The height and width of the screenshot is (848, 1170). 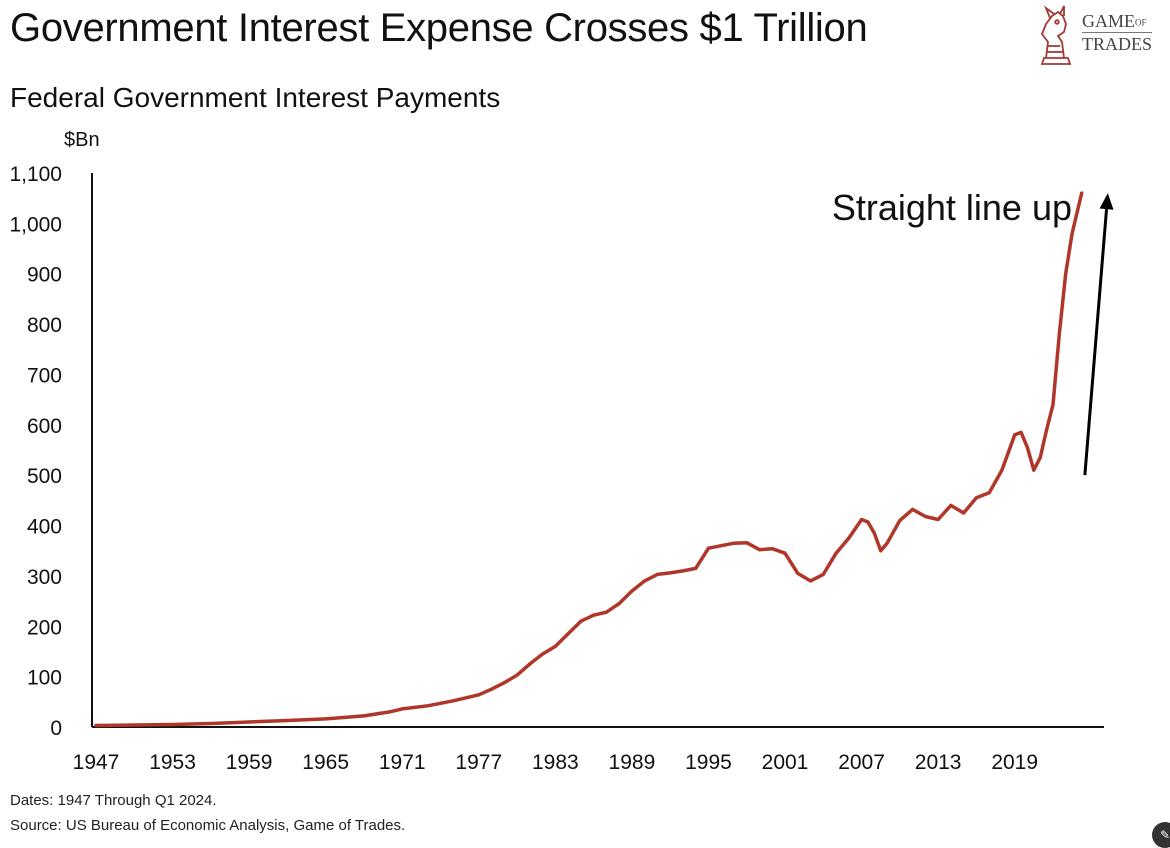 What do you see at coordinates (44, 325) in the screenshot?
I see `y-tick-label: 800` at bounding box center [44, 325].